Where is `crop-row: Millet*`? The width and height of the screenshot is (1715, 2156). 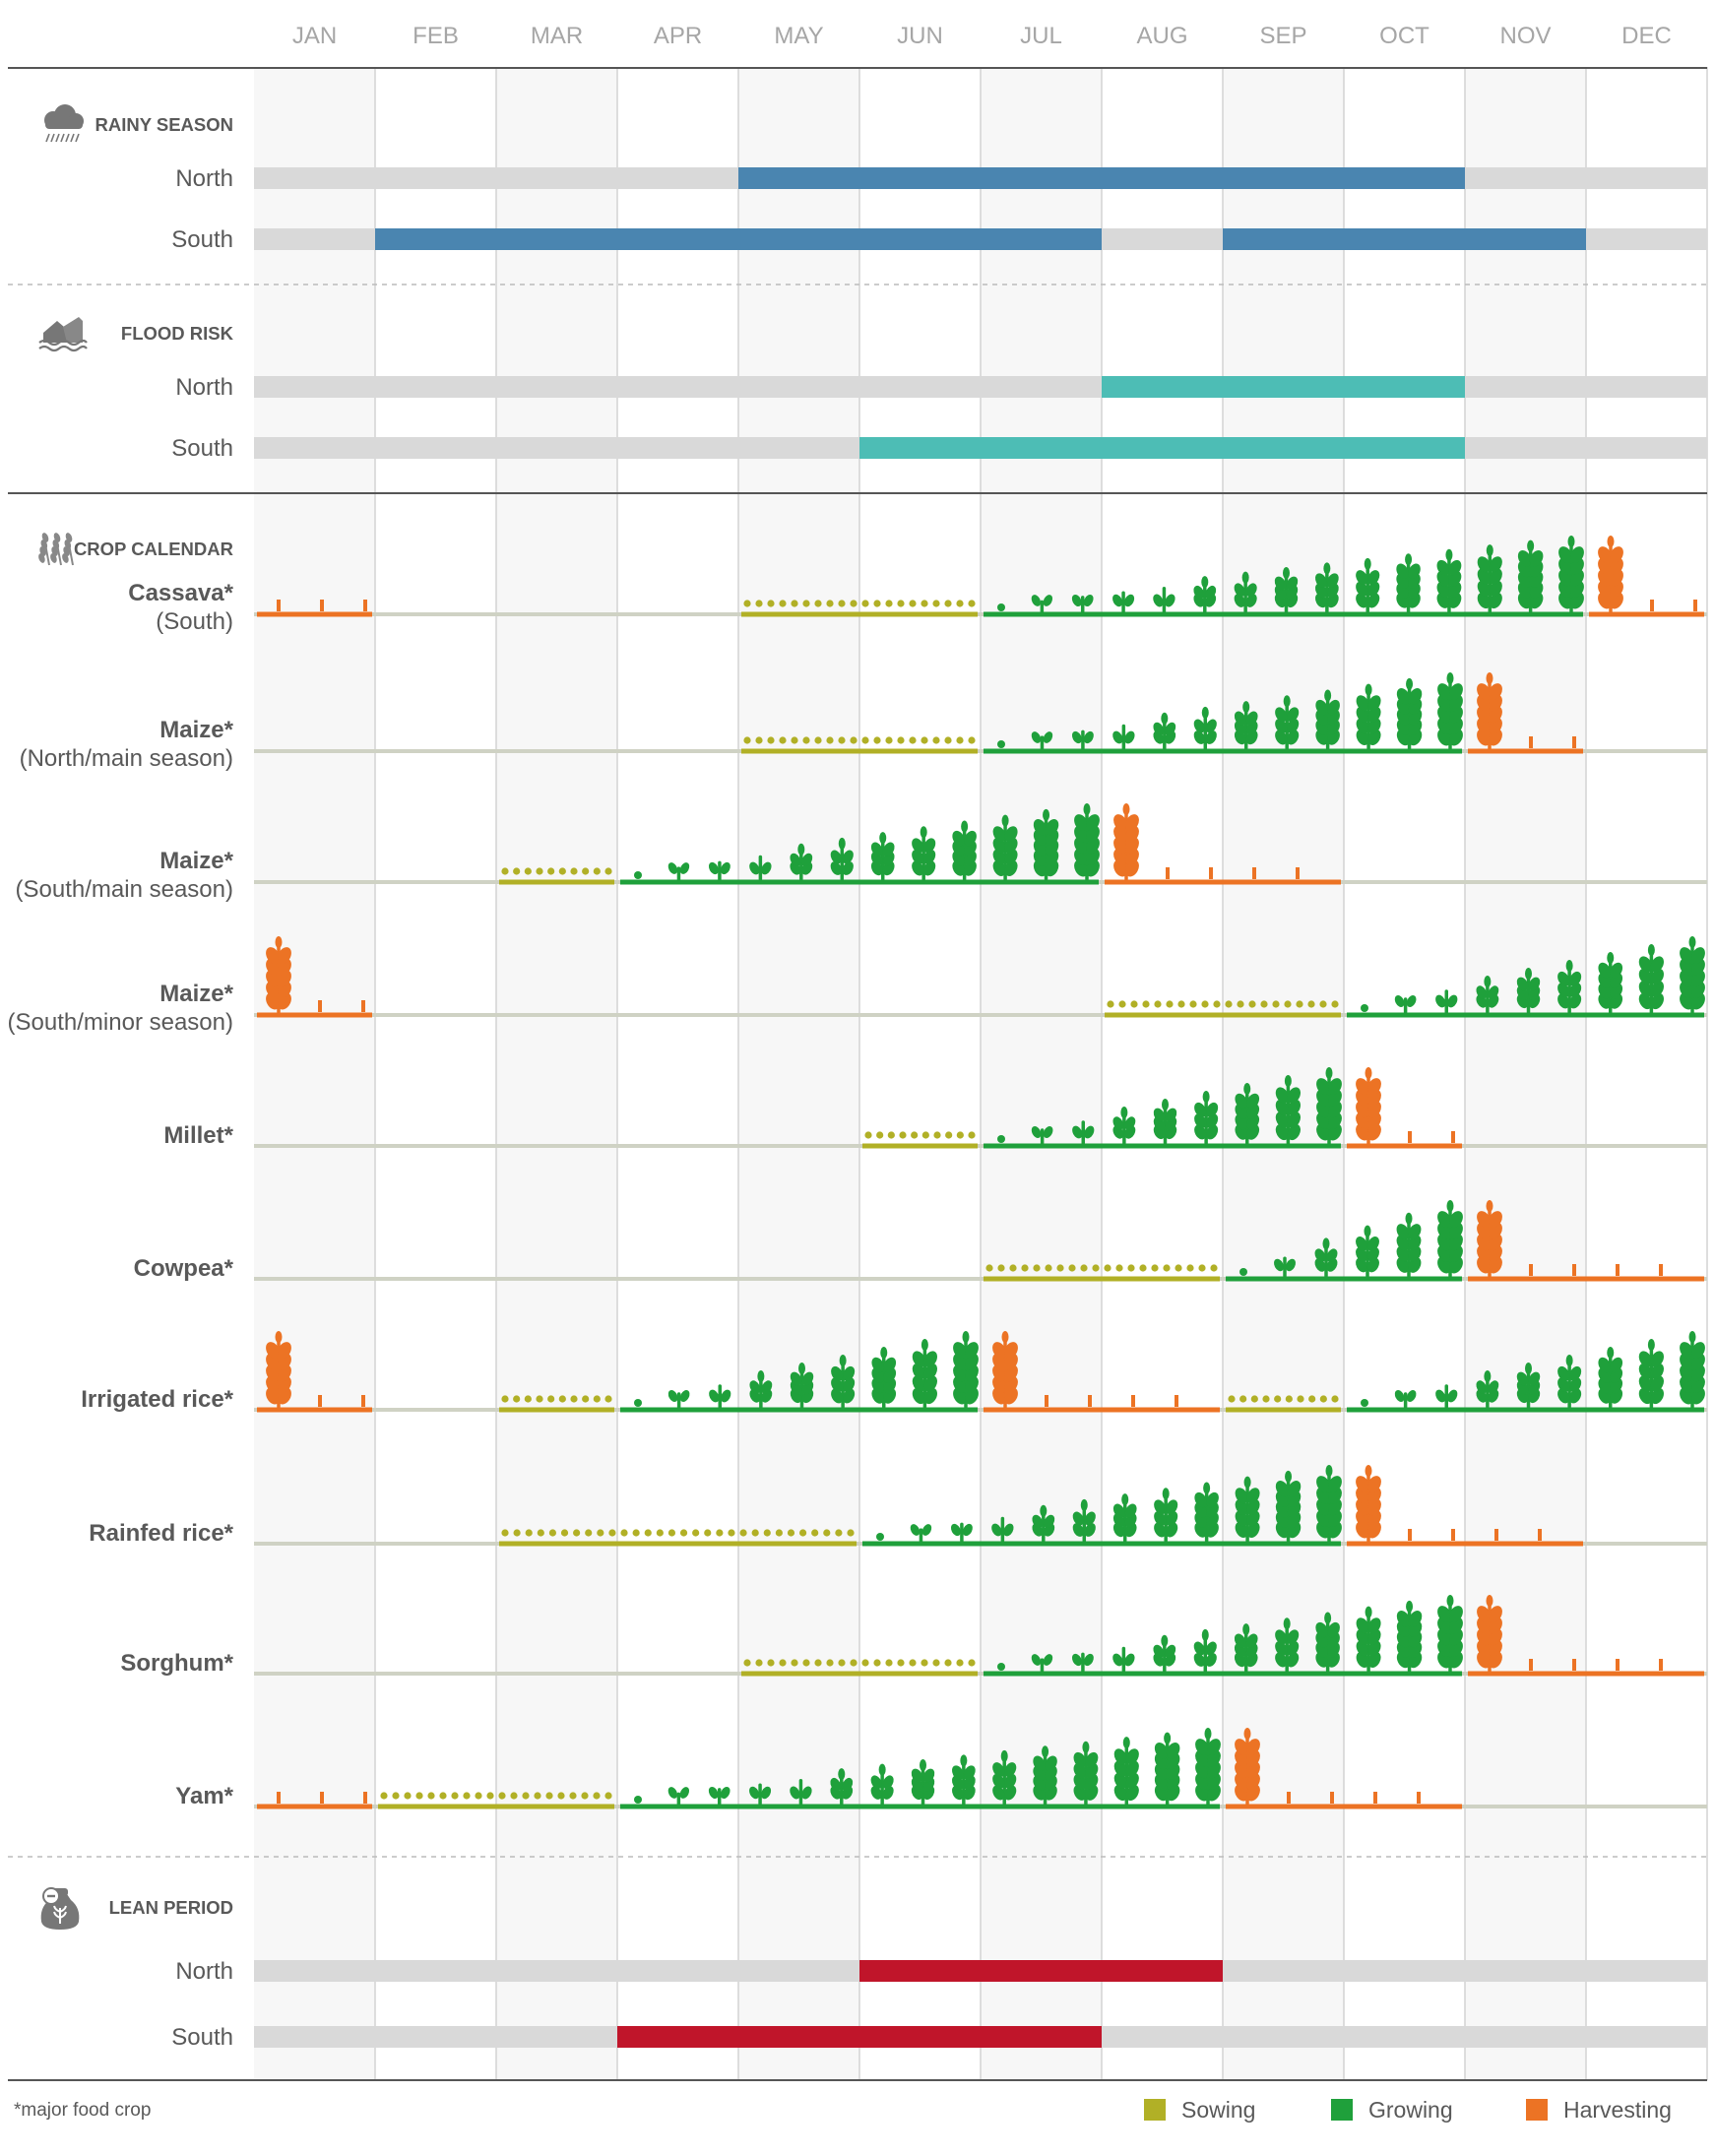 crop-row: Millet* is located at coordinates (935, 1108).